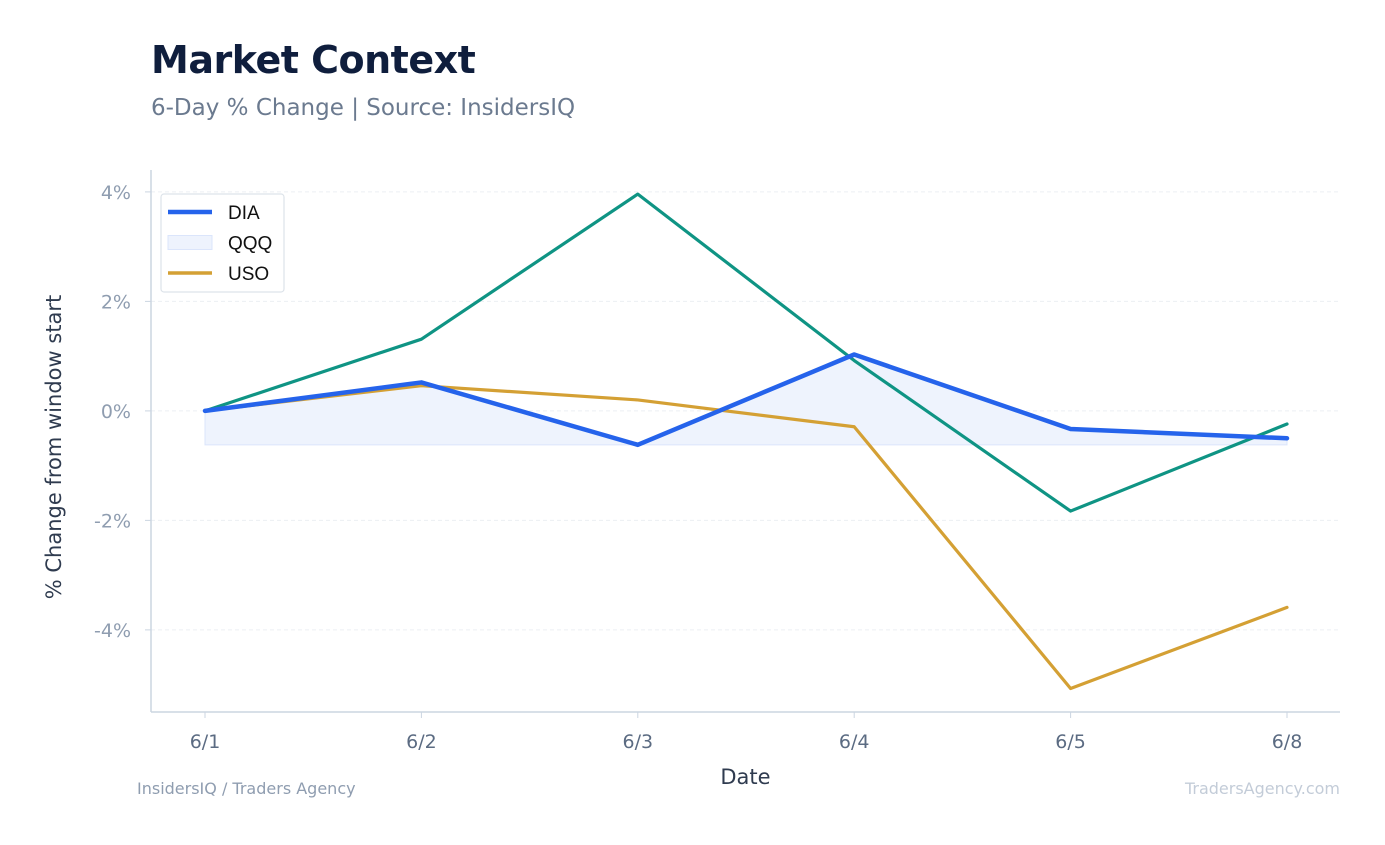  I want to click on legend-box, so click(222, 243).